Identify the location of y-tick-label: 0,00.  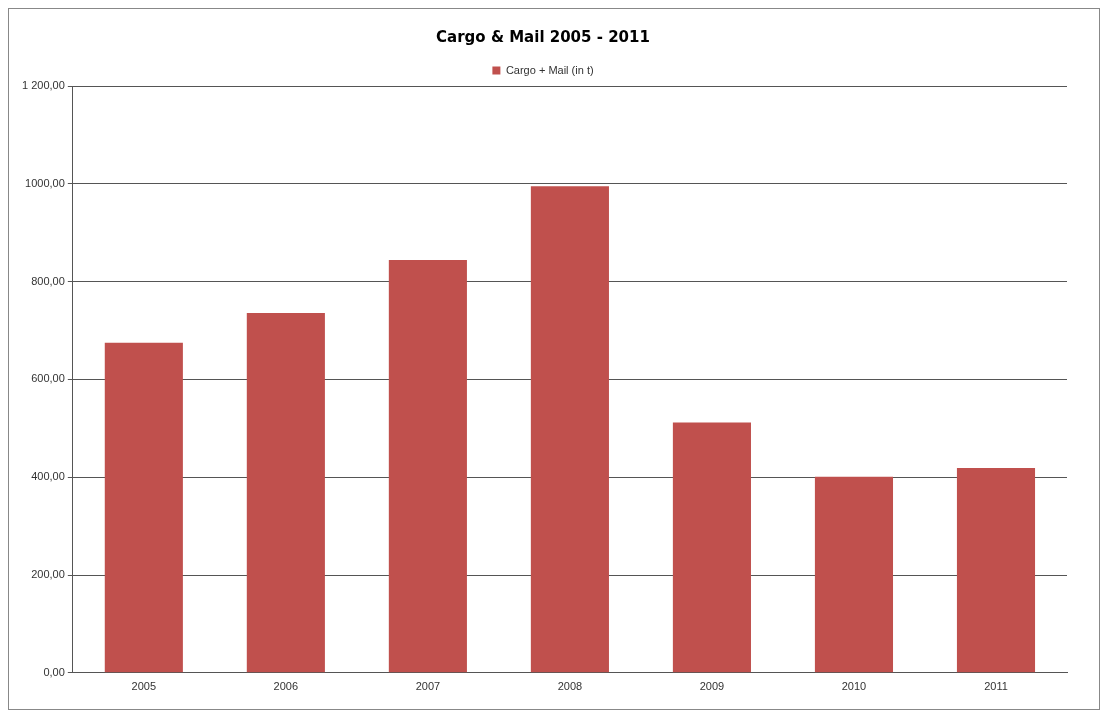
(54, 671).